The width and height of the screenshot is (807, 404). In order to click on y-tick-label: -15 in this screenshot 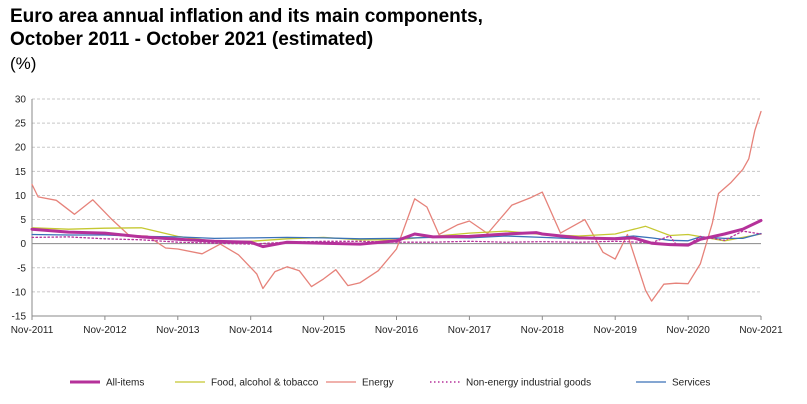, I will do `click(19, 317)`.